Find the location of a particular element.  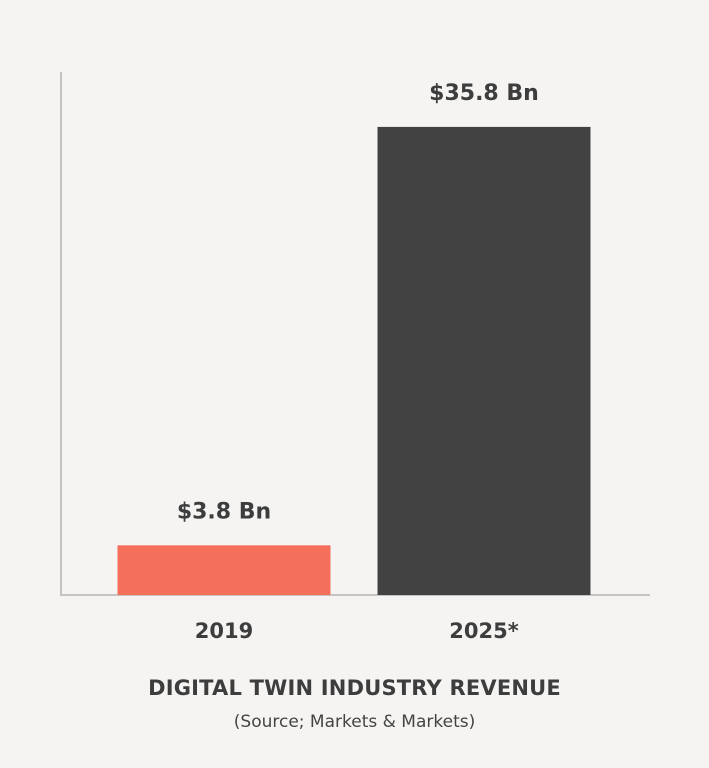

chart-title: DIGITAL TWIN INDUSTRY REVENUE is located at coordinates (354, 688).